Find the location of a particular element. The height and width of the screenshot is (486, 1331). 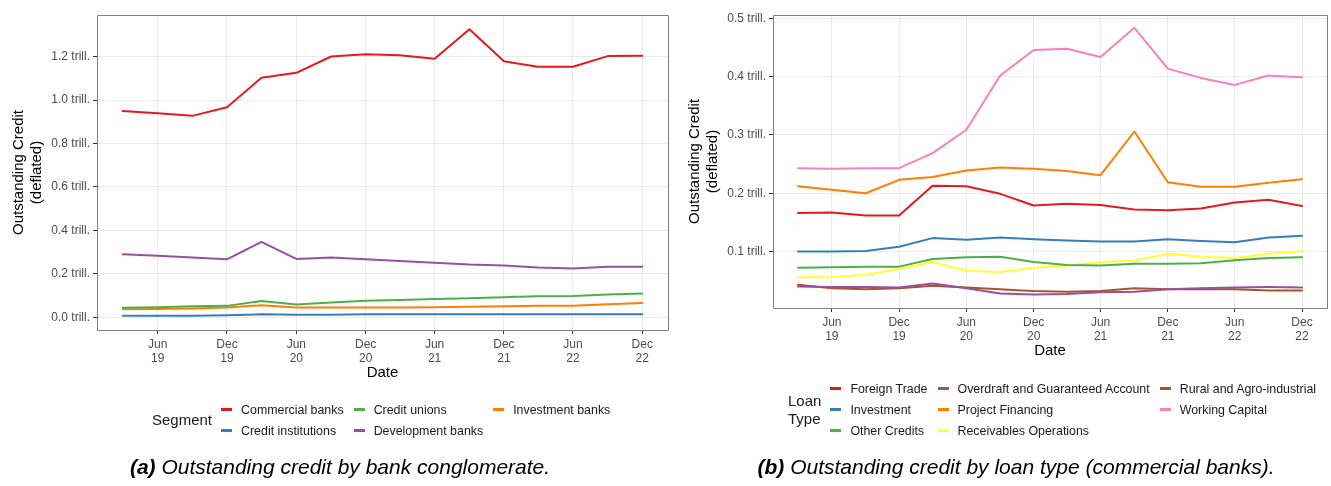

y-tick-label: 0.3 trill. is located at coordinates (746, 134).